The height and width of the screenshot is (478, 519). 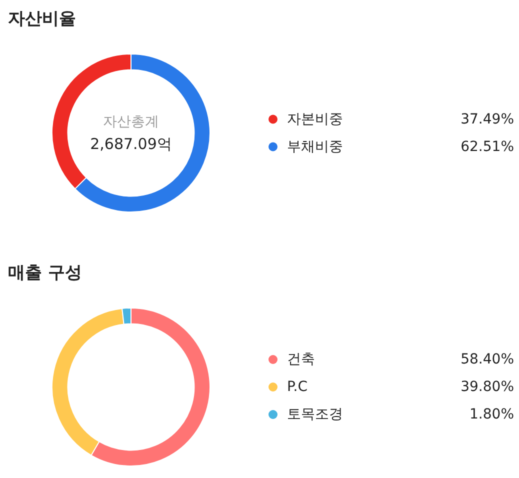 I want to click on legend-label: P.C, so click(x=297, y=387).